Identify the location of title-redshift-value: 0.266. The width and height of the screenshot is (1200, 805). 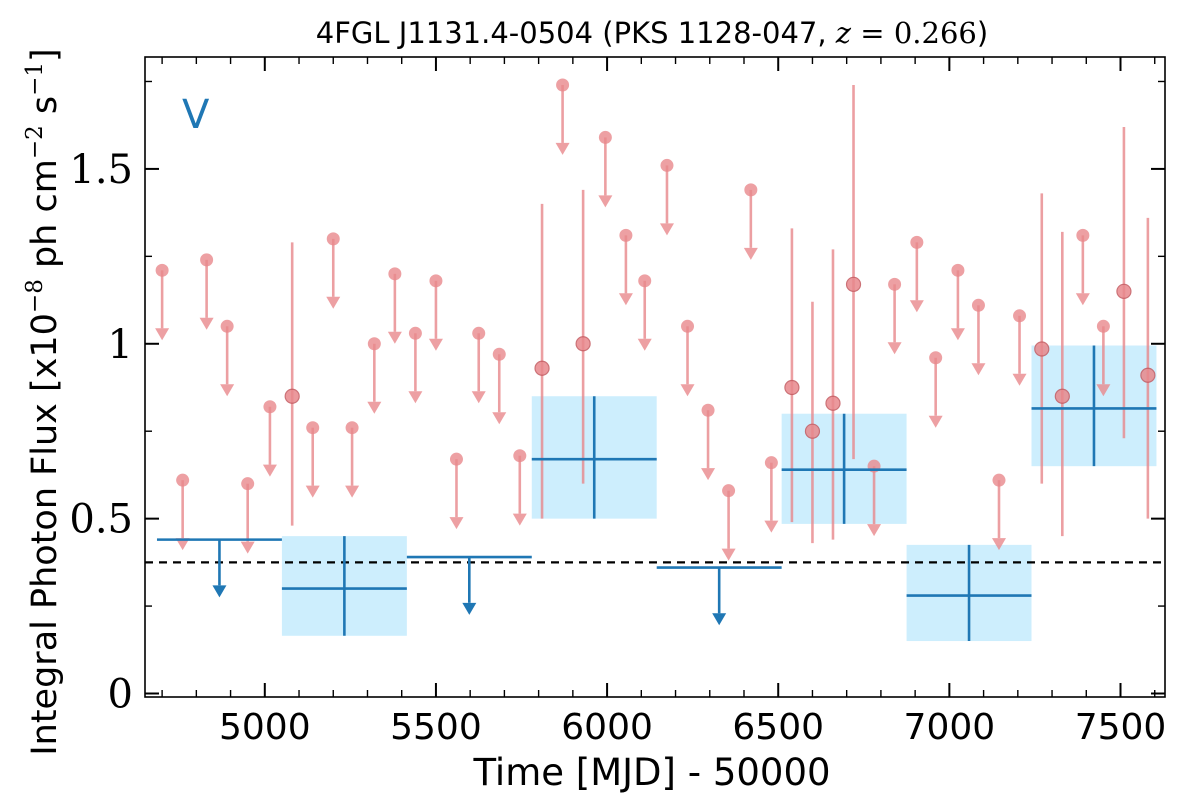
(935, 33).